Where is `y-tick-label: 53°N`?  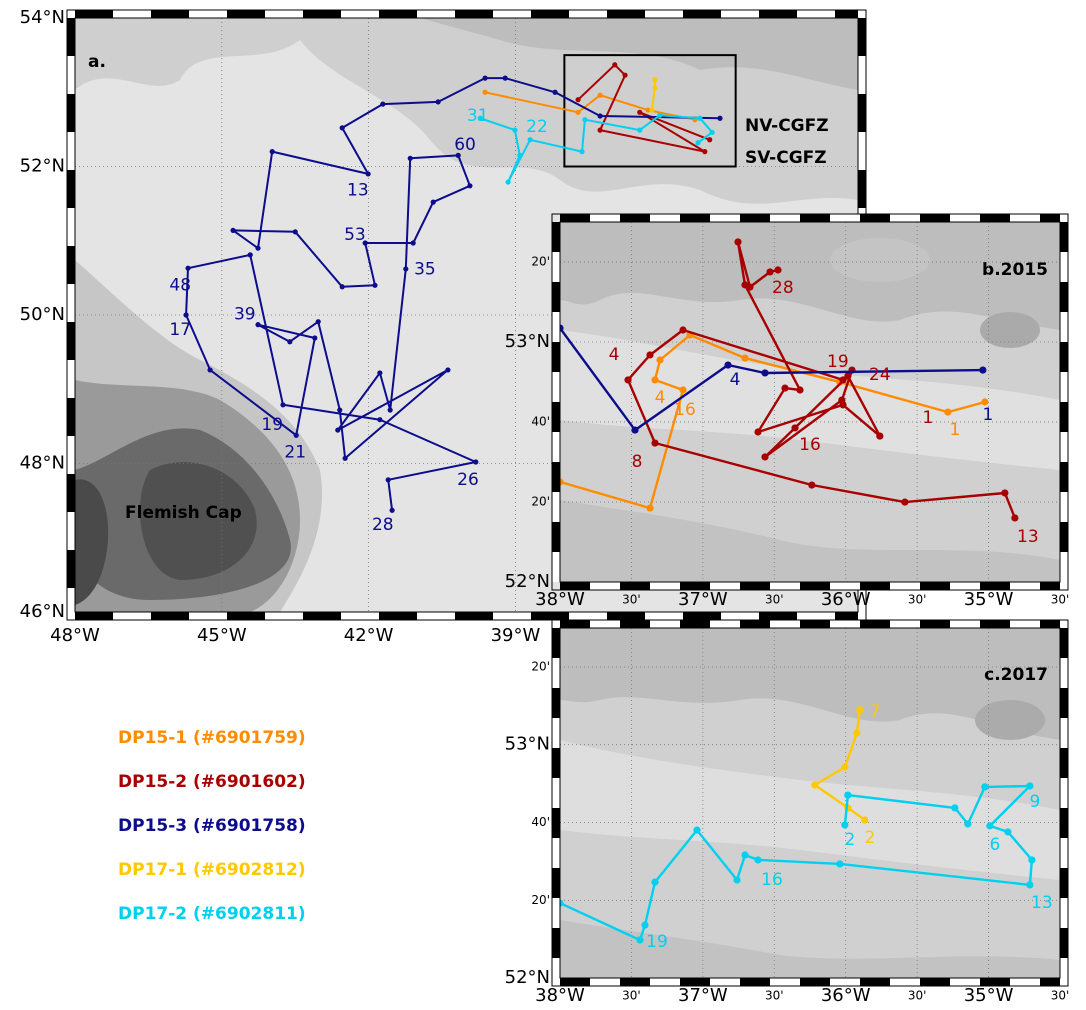
y-tick-label: 53°N is located at coordinates (527, 341).